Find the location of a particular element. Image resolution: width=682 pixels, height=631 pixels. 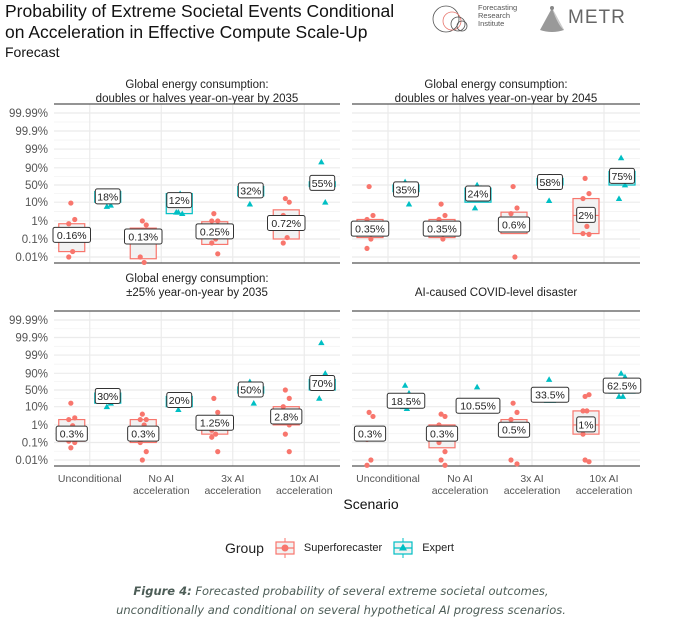

superforecaster-box: 0.6% is located at coordinates (514, 221).